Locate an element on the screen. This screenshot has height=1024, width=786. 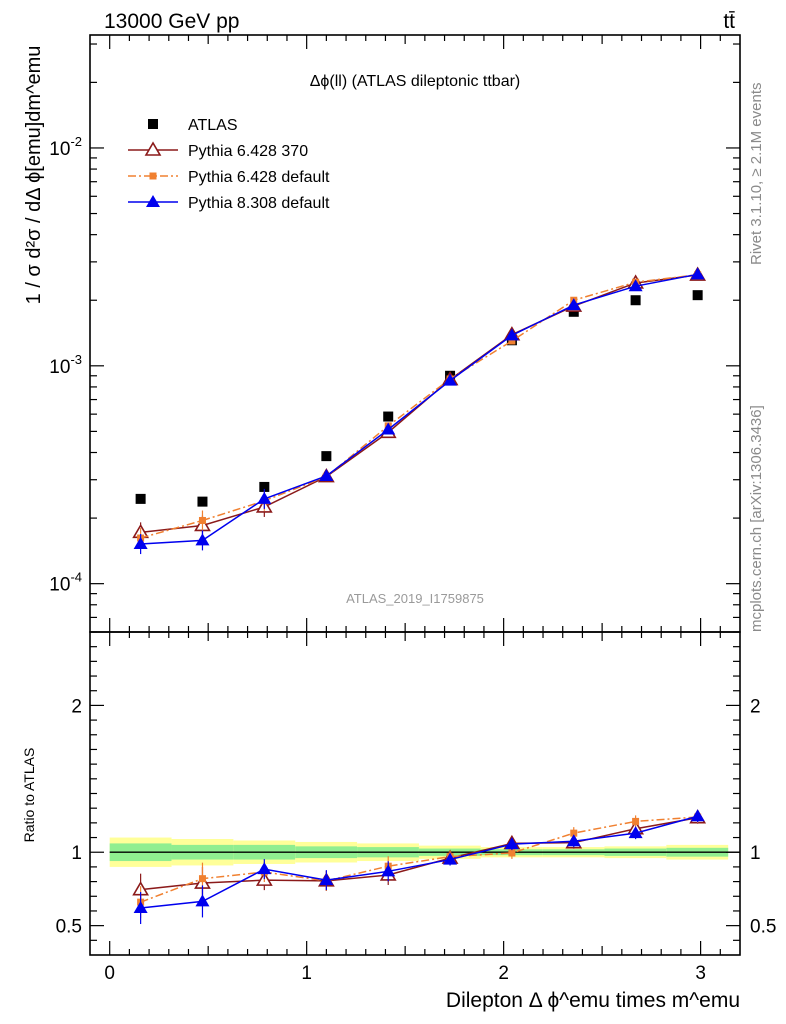
ratio-y-axis-label: Ratio to ATLAS is located at coordinates (29, 795).